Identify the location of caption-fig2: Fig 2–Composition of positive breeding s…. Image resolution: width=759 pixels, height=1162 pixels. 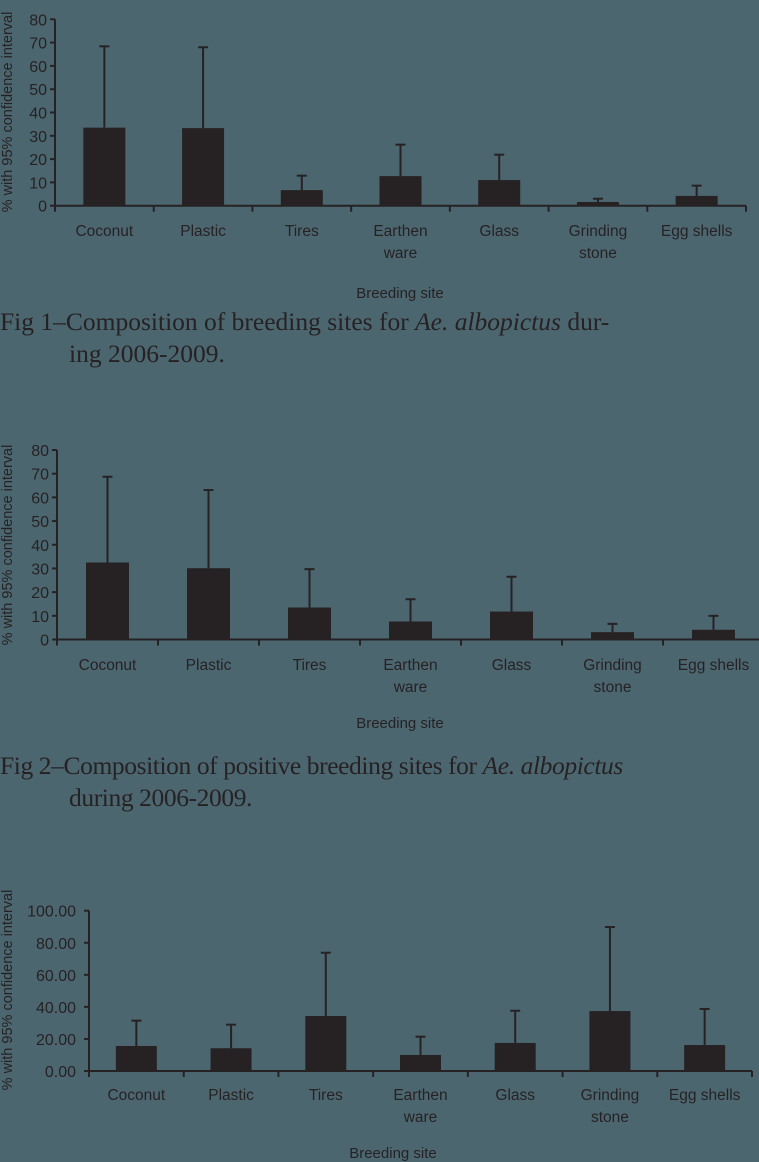
(379, 782).